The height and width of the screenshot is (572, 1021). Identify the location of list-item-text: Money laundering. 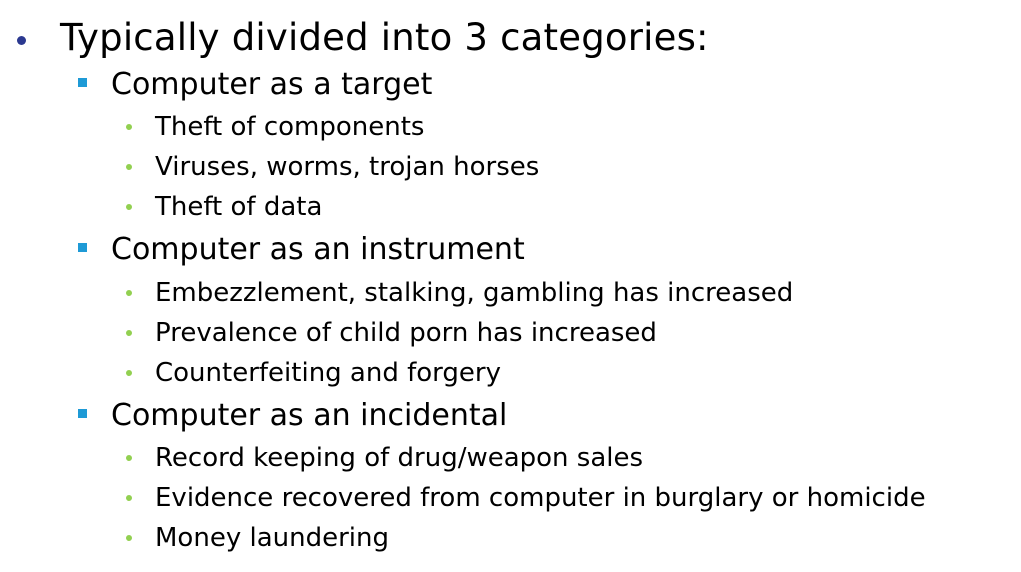
(272, 538).